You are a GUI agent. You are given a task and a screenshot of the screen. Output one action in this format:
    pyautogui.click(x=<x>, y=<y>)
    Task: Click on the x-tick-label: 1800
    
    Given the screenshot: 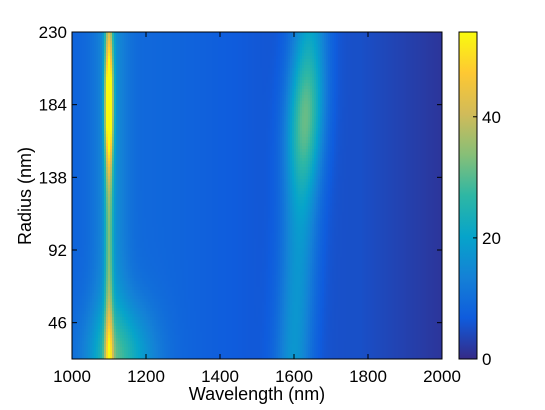 What is the action you would take?
    pyautogui.click(x=368, y=376)
    